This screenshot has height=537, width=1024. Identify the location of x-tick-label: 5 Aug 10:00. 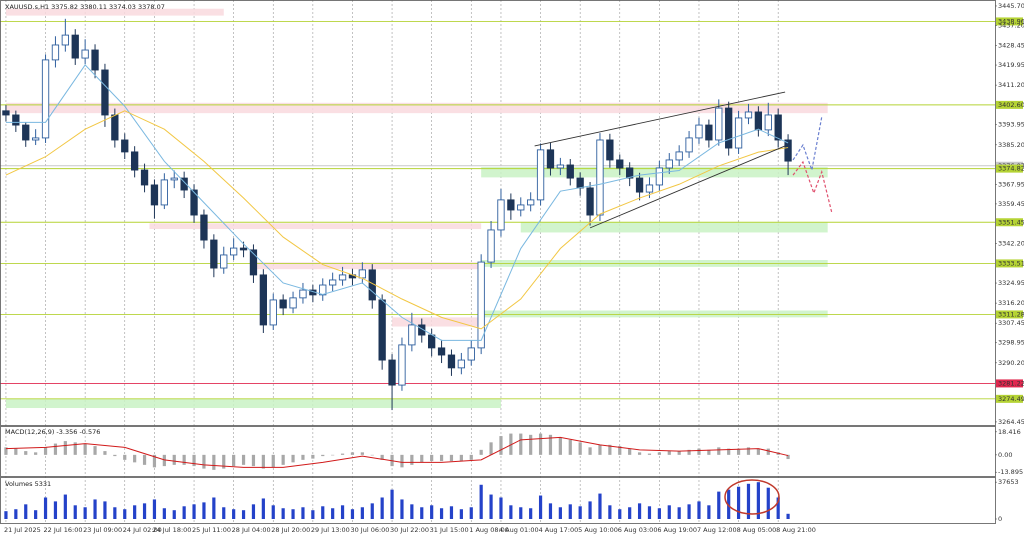
(598, 530).